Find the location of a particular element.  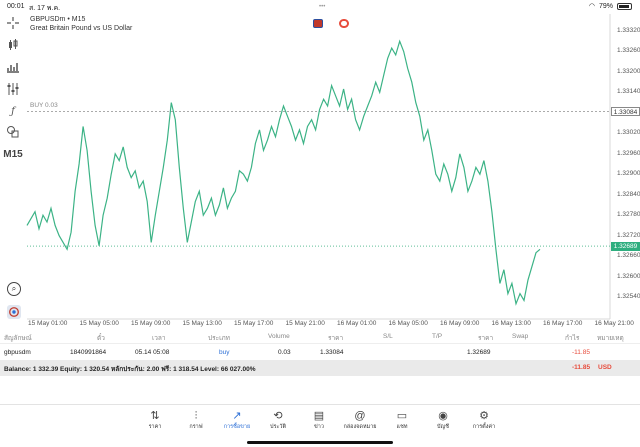

tab-chart: ⫶ กราฟ is located at coordinates (196, 420).